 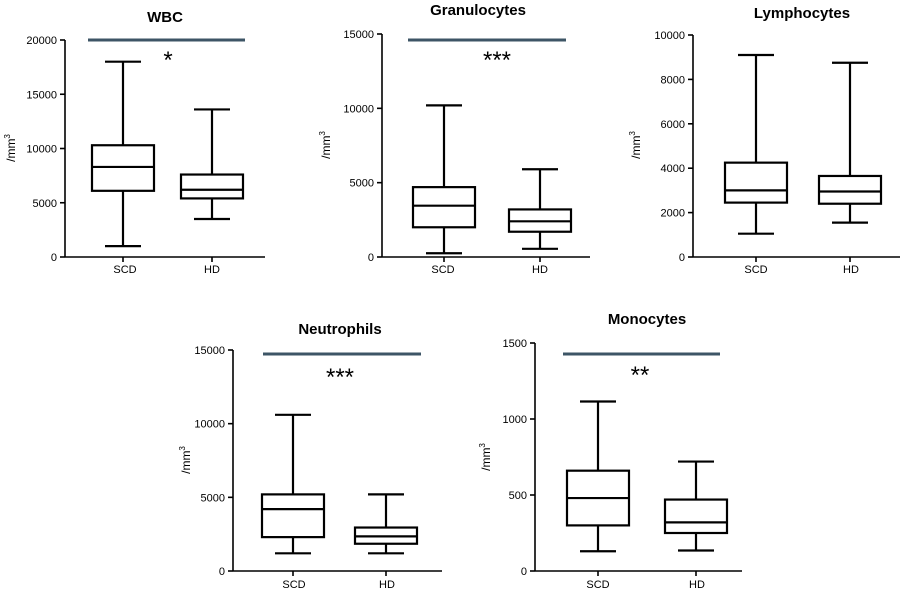 What do you see at coordinates (478, 10) in the screenshot?
I see `chart-title: Granulocytes` at bounding box center [478, 10].